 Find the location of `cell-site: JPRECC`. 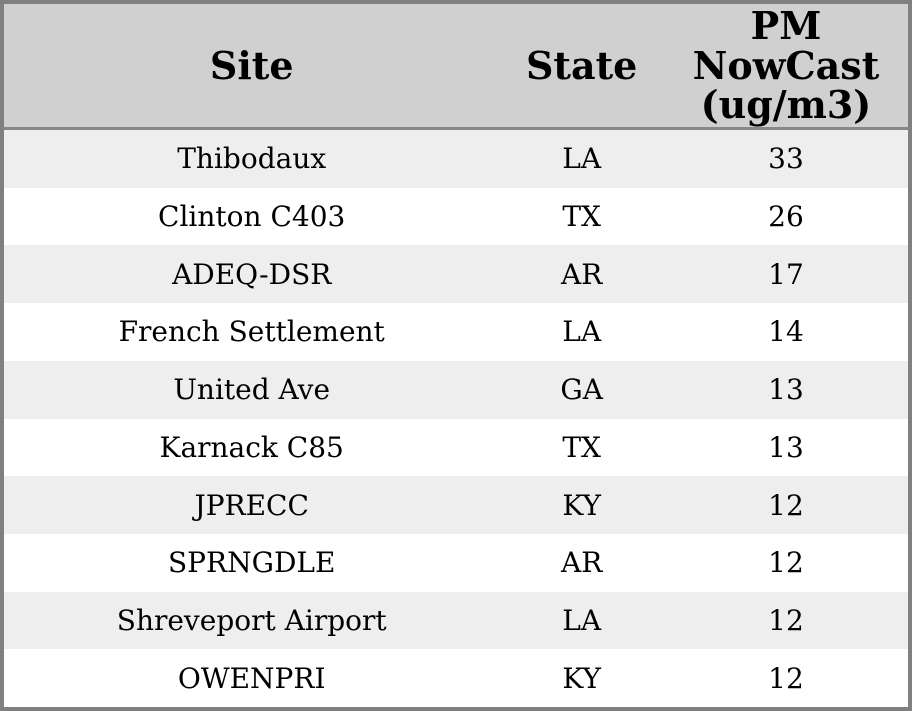

cell-site: JPRECC is located at coordinates (251, 505).